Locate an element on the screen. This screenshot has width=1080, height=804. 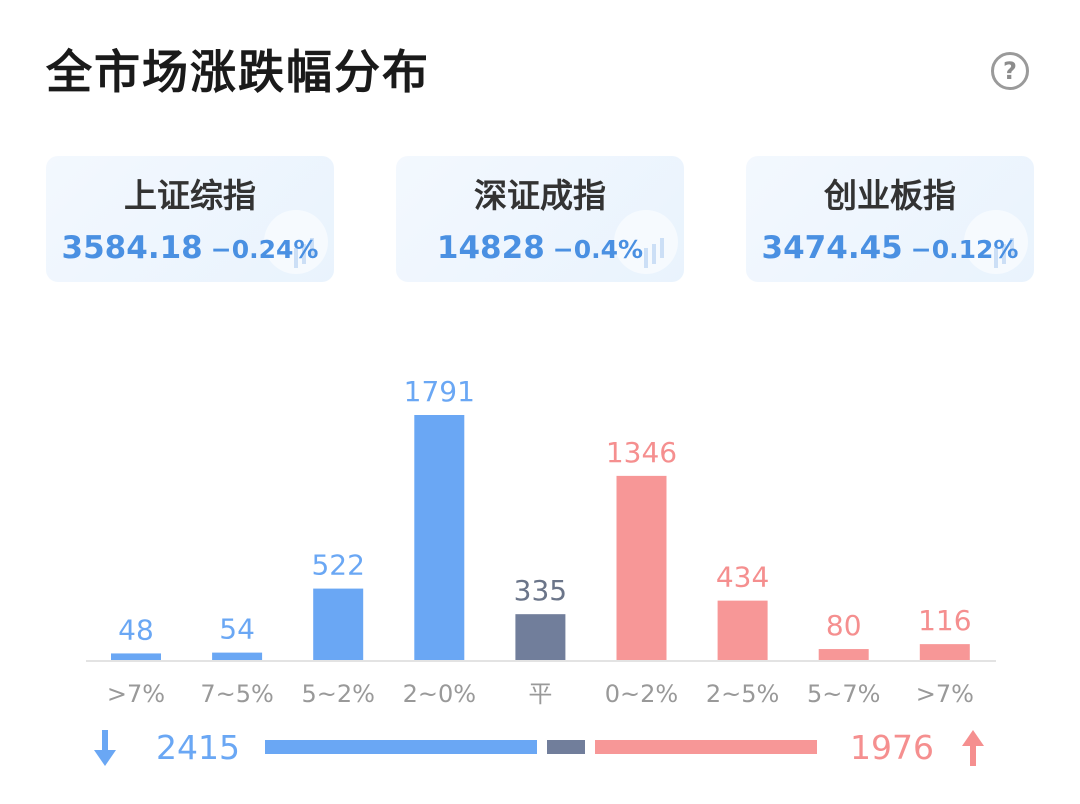
up-down-summary: 2415 1976 is located at coordinates (540, 748).